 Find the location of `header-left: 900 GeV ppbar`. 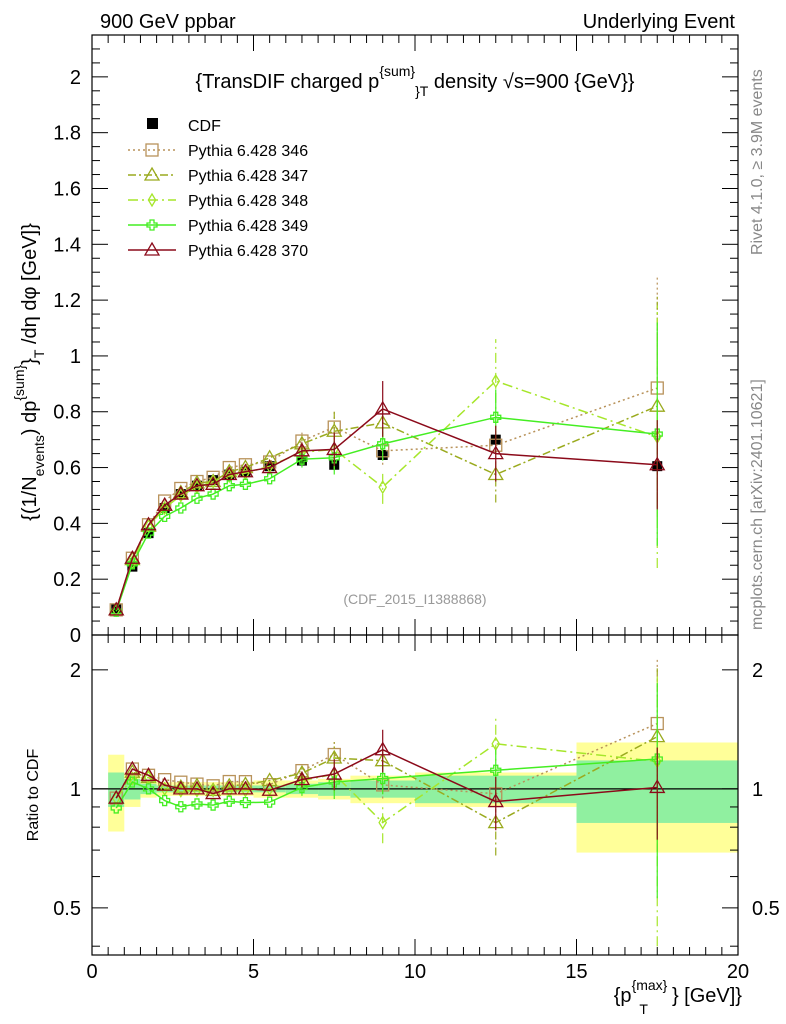

header-left: 900 GeV ppbar is located at coordinates (168, 22).